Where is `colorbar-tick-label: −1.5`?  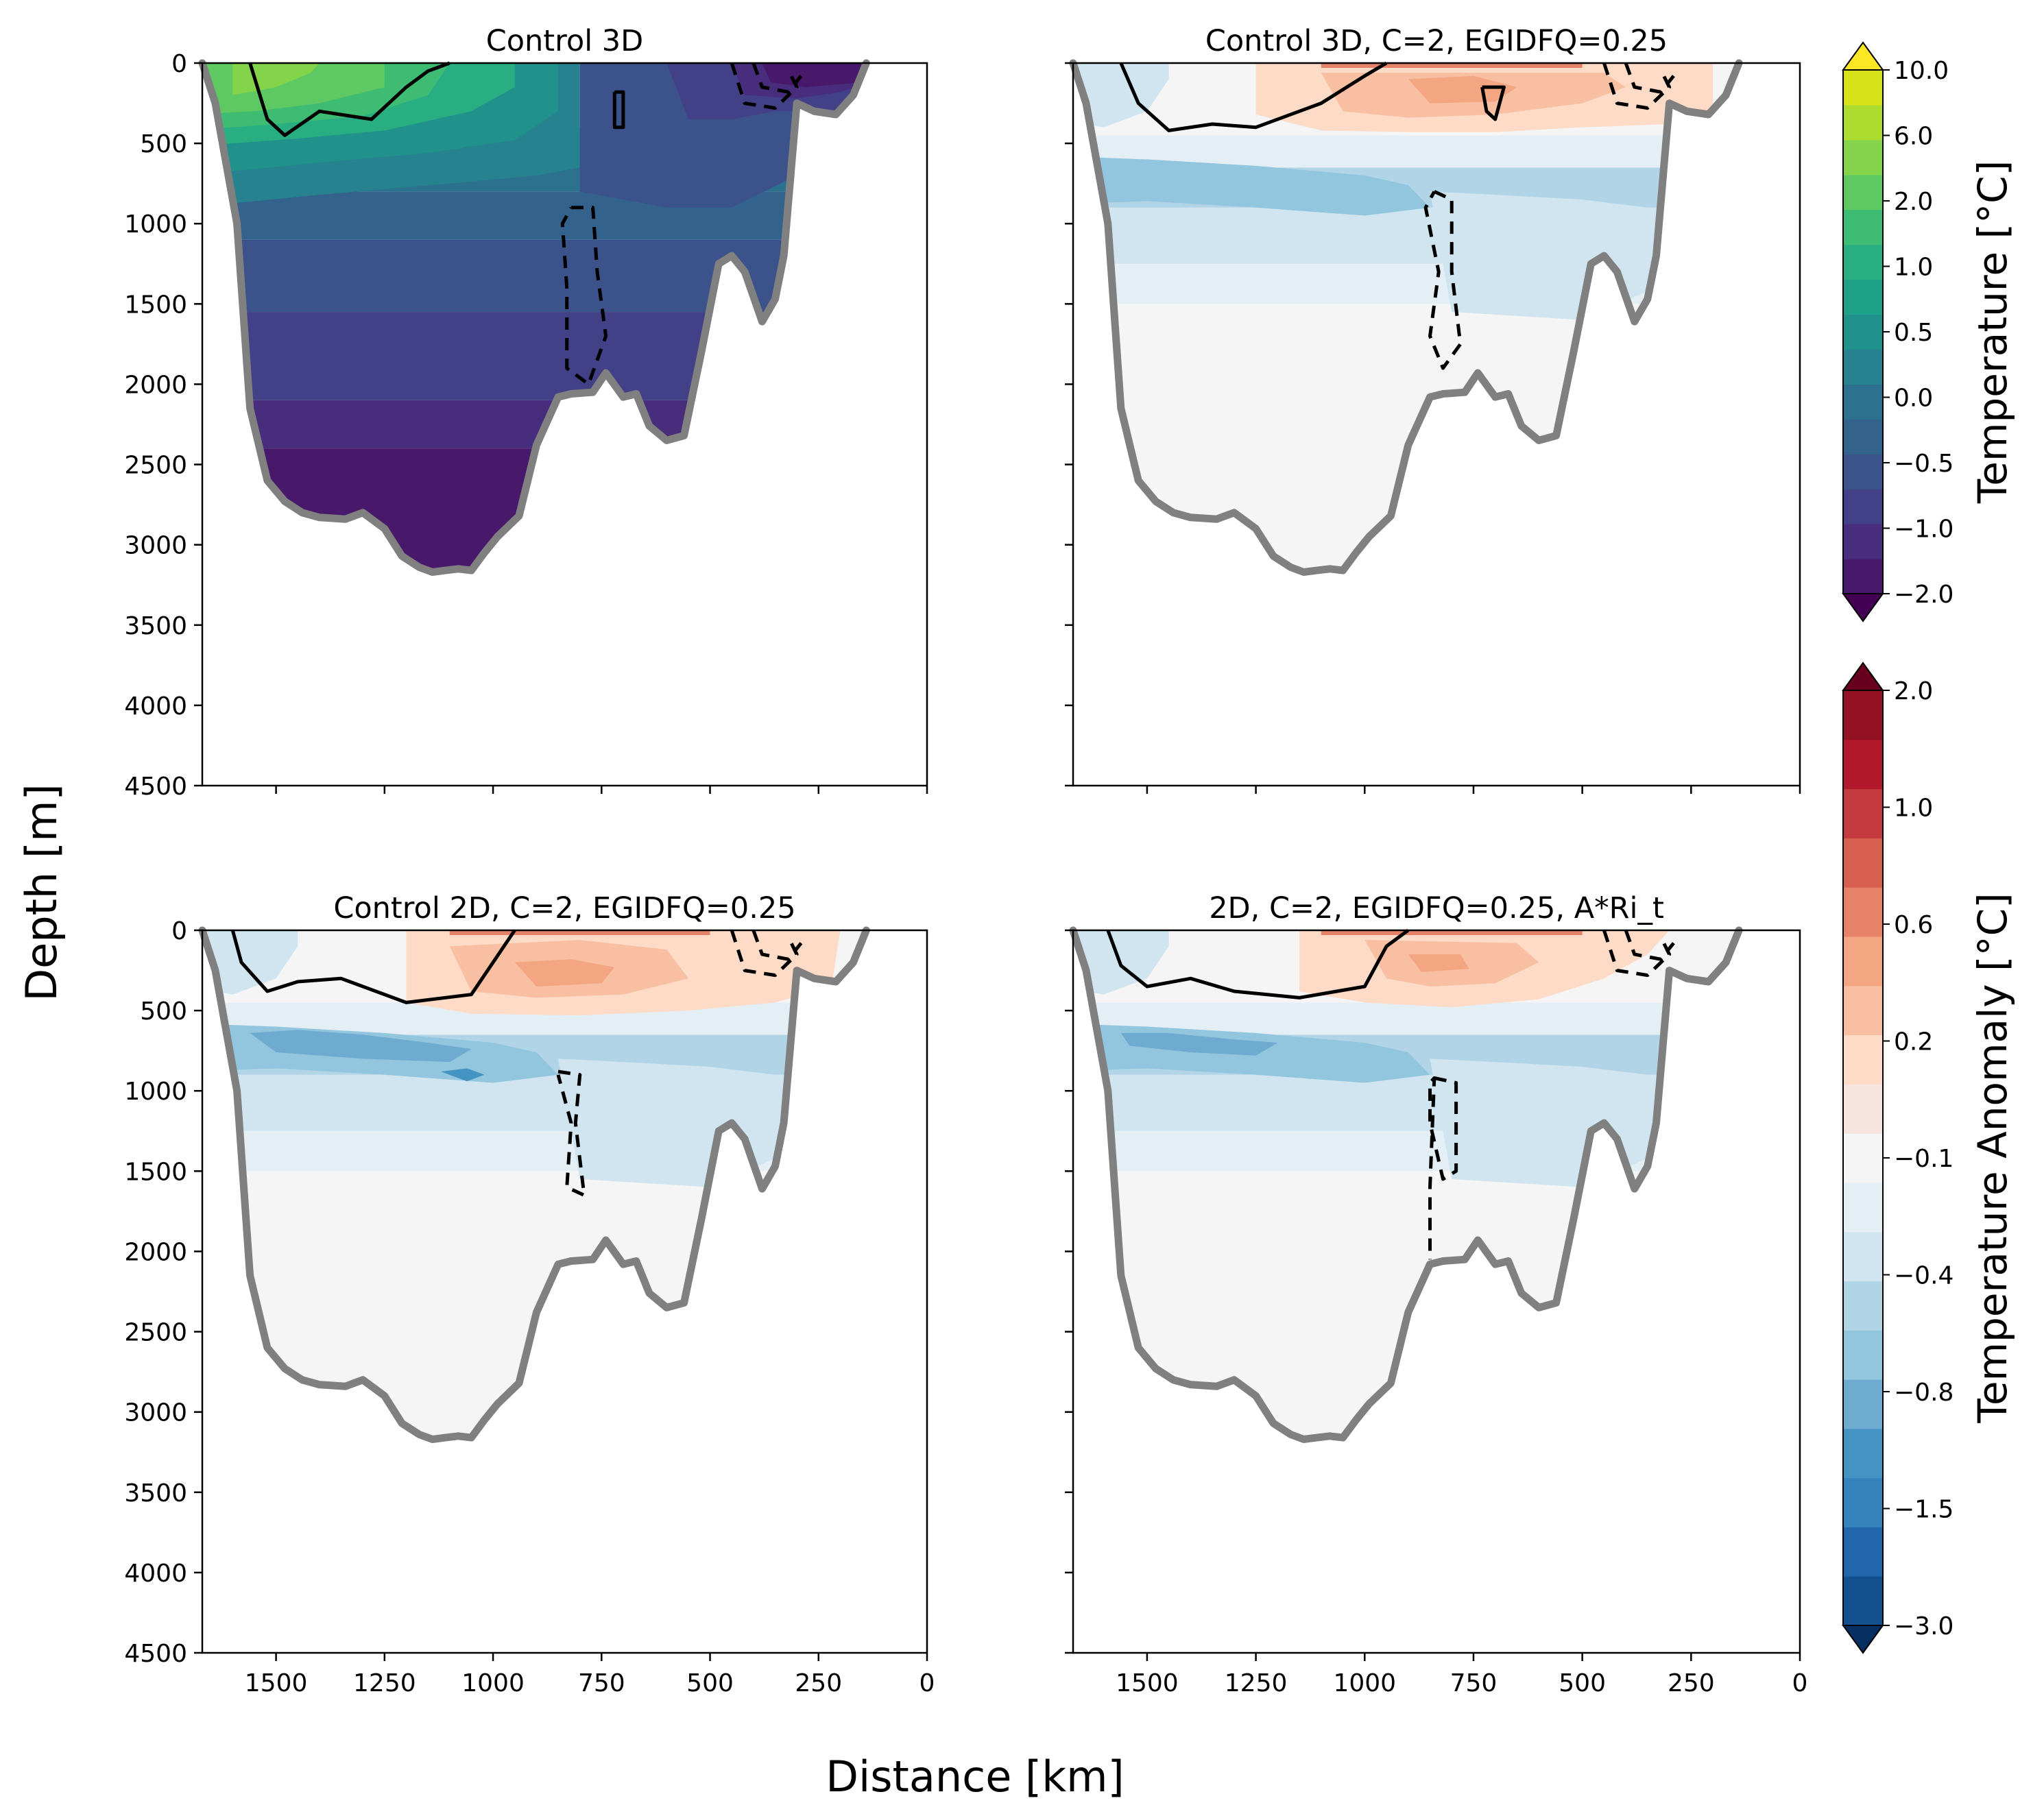 colorbar-tick-label: −1.5 is located at coordinates (1923, 1510).